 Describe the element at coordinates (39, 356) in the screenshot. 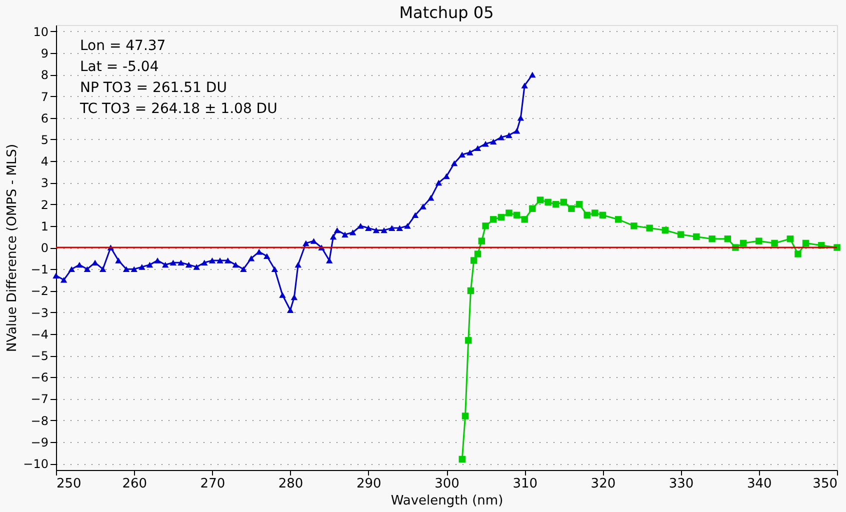

I see `y-tick-label: −5` at that location.